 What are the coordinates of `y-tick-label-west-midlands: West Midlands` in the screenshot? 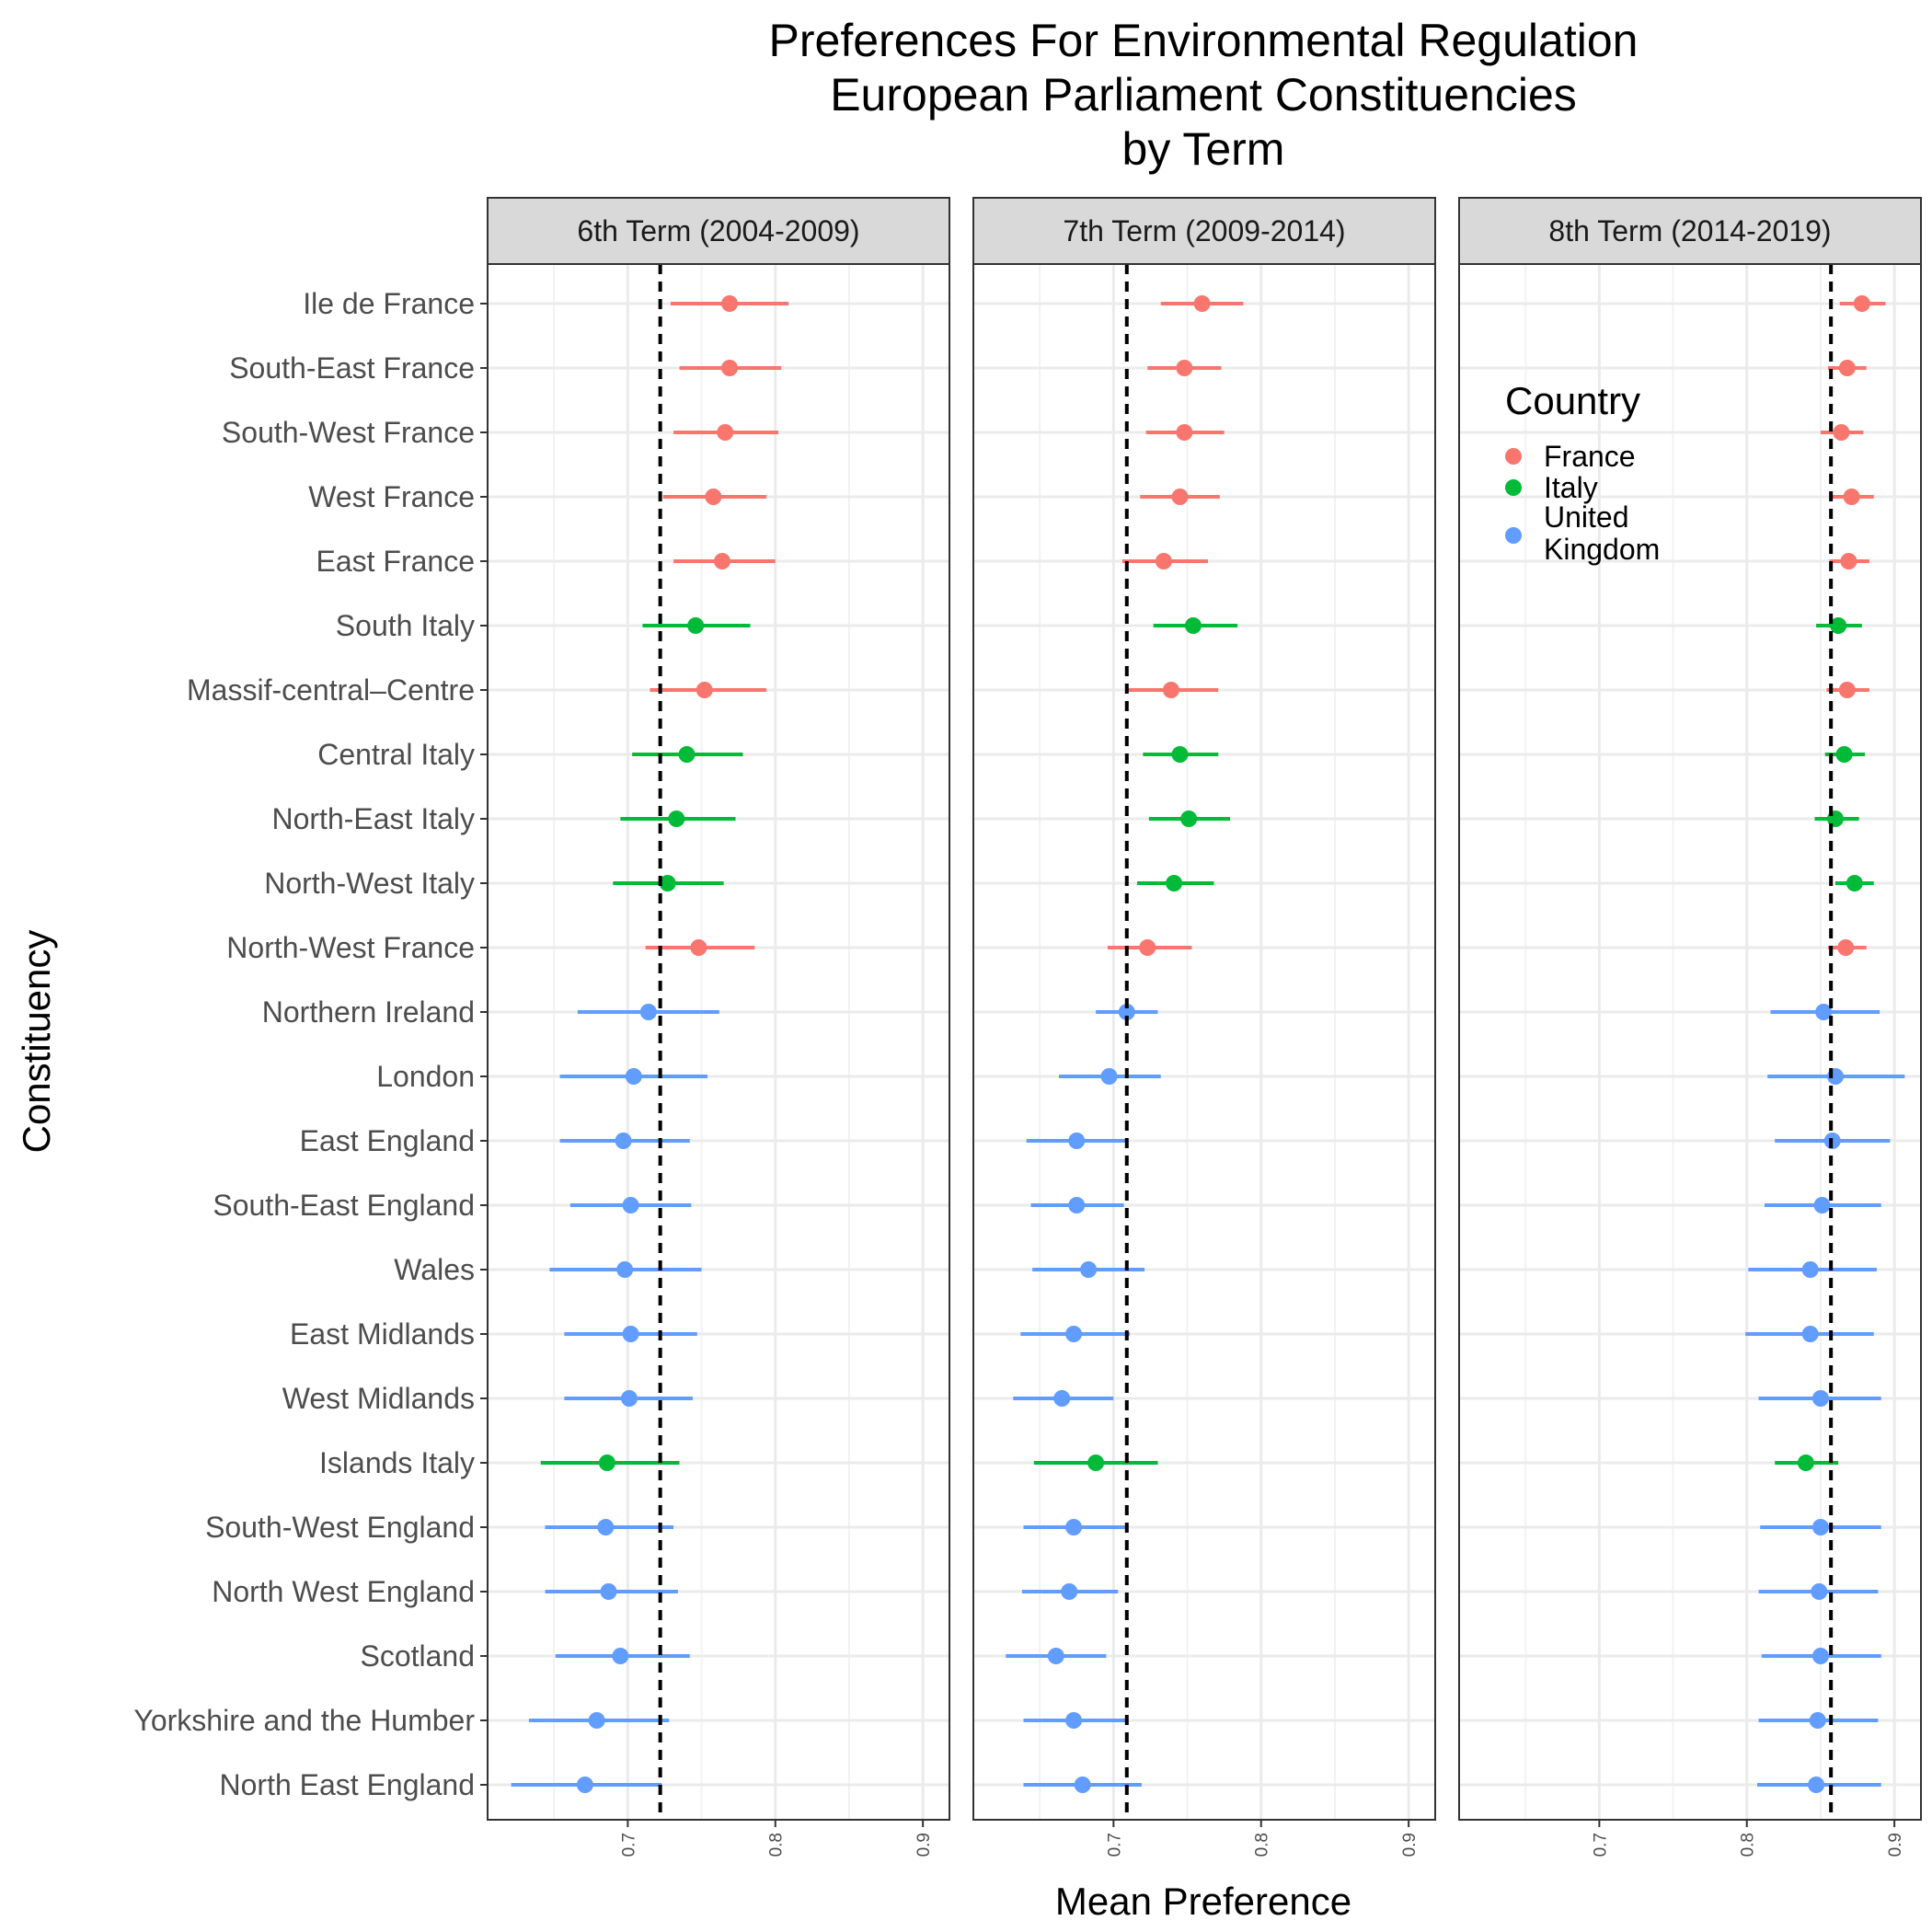 It's located at (378, 1398).